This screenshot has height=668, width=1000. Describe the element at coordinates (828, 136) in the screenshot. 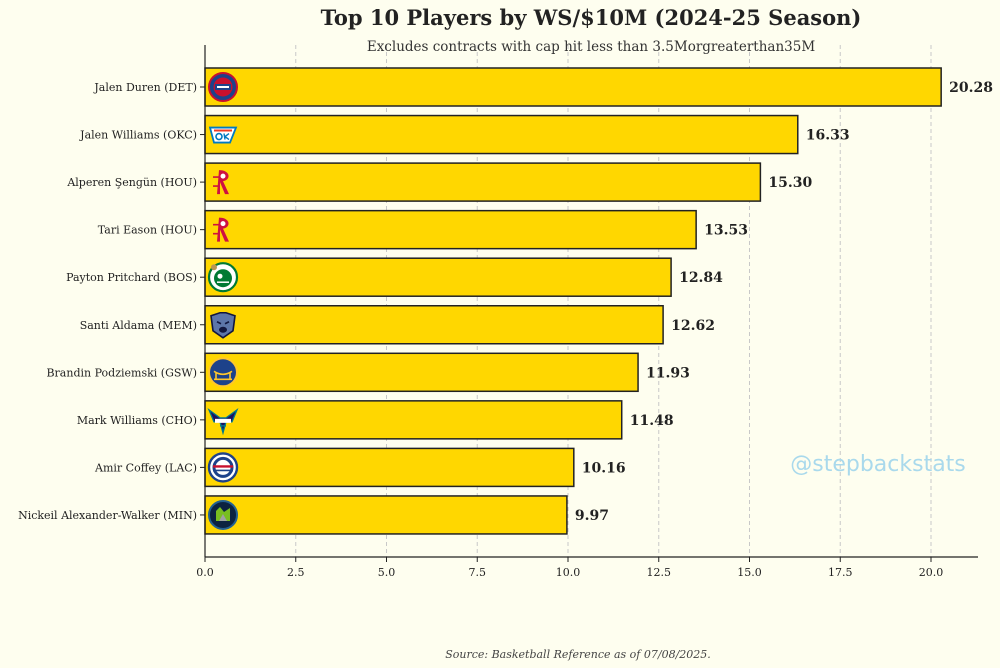

I see `value-label: 16.33` at that location.